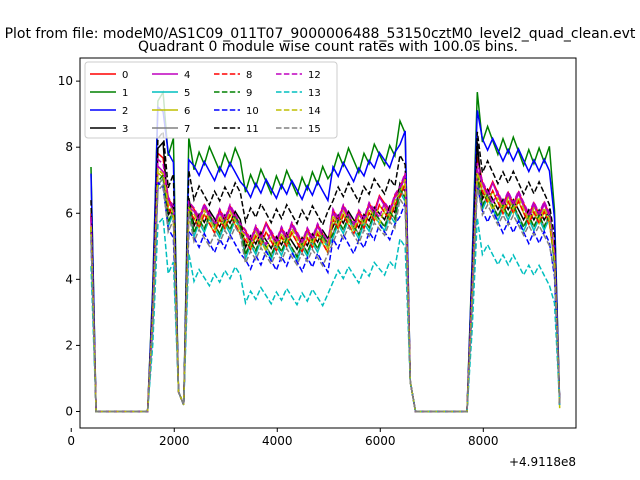  Describe the element at coordinates (187, 75) in the screenshot. I see `legend-label-4: 4` at that location.